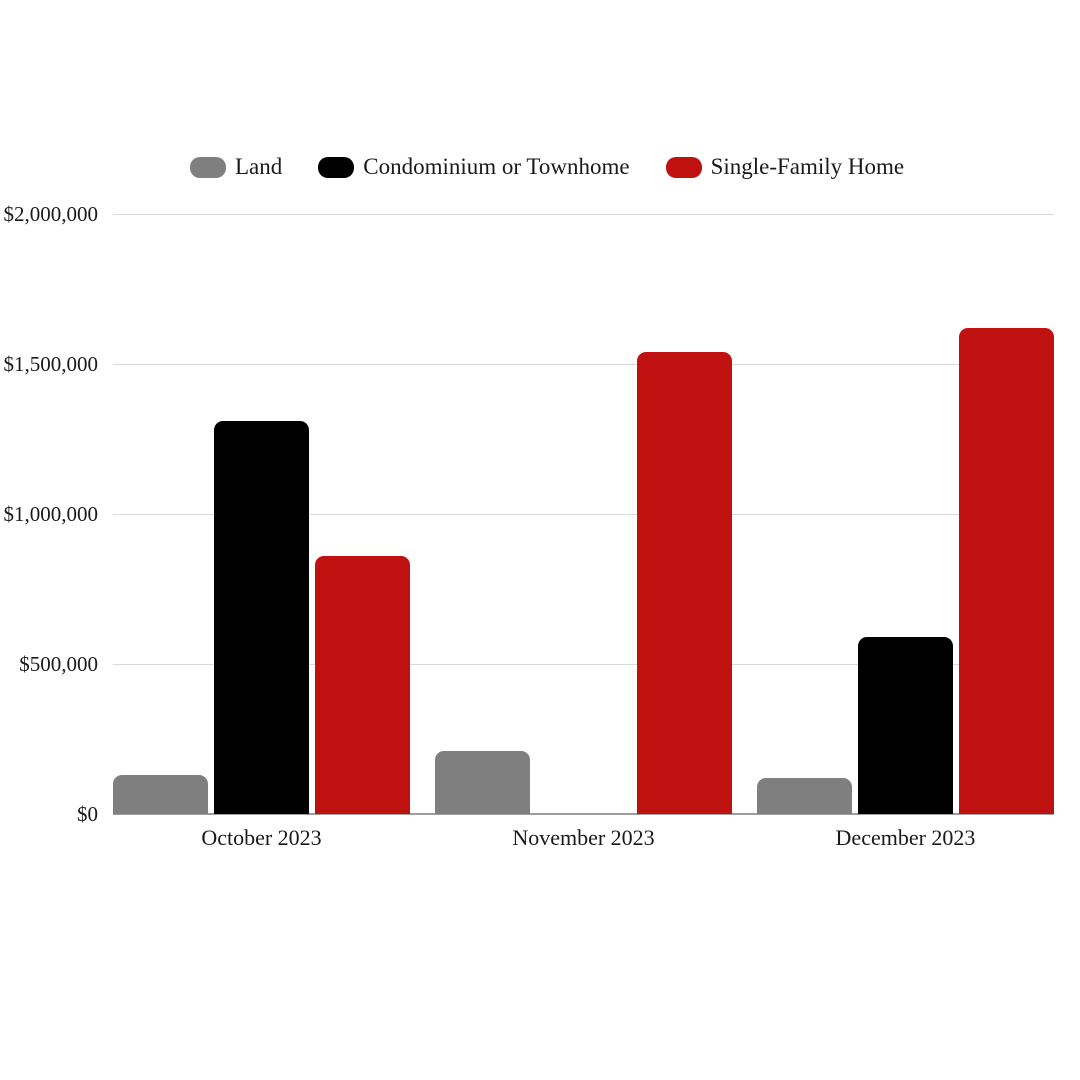 The width and height of the screenshot is (1080, 1080). I want to click on y-axis-labels: $2,000,000 $1,500,000 $1,000,000 $500,000 $0, so click(49, 514).